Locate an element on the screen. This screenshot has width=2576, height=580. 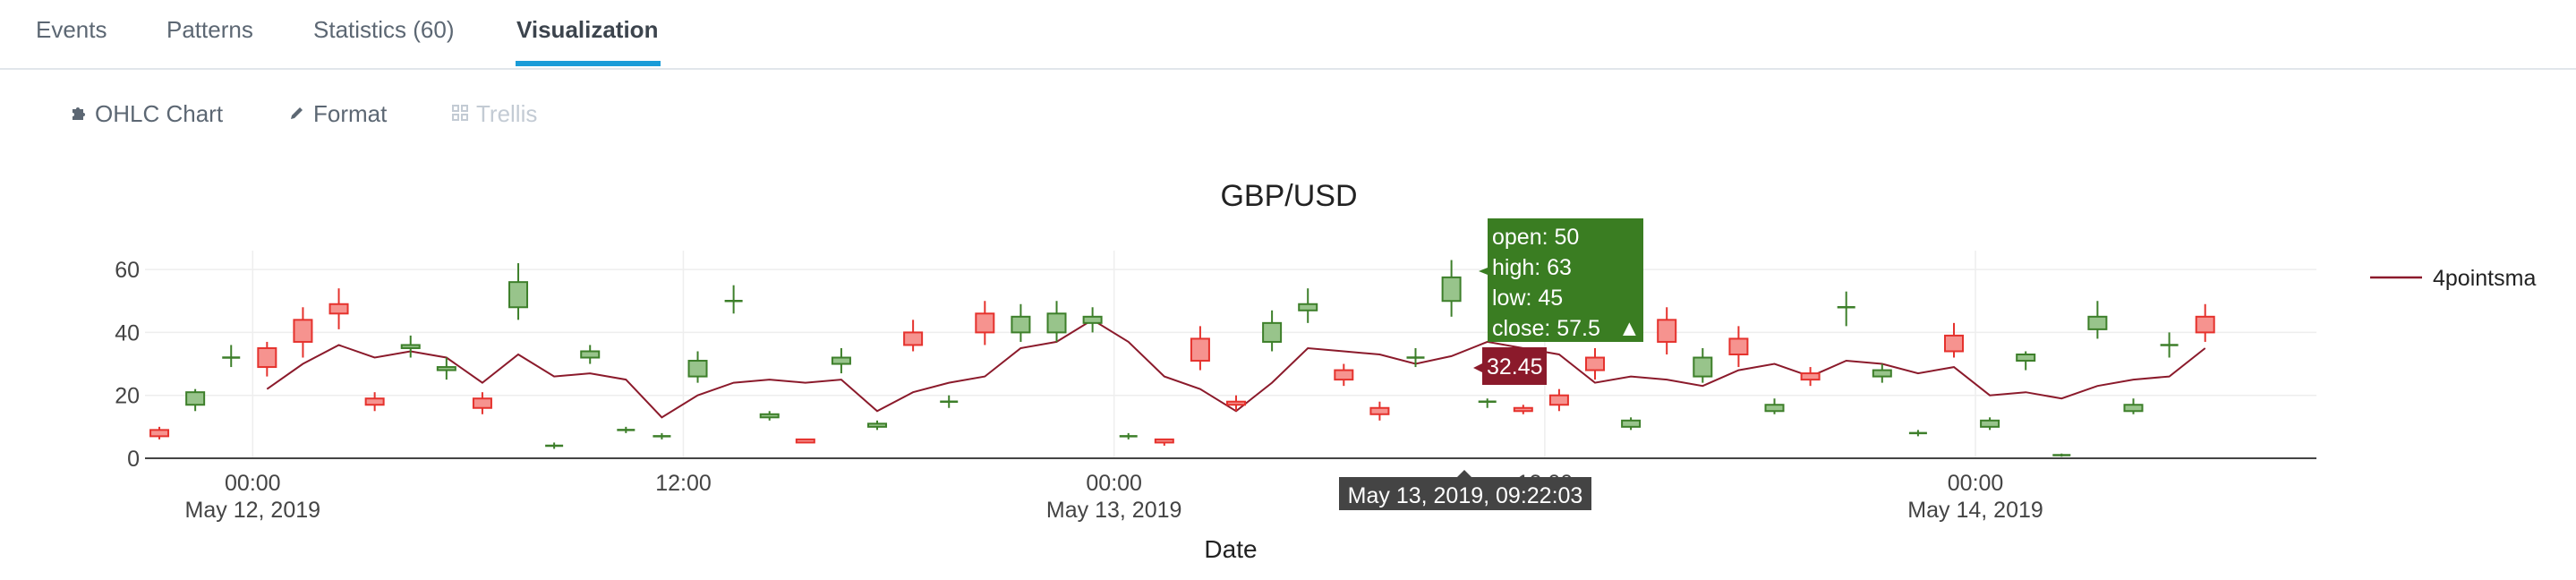
pencil-icon is located at coordinates (297, 115).